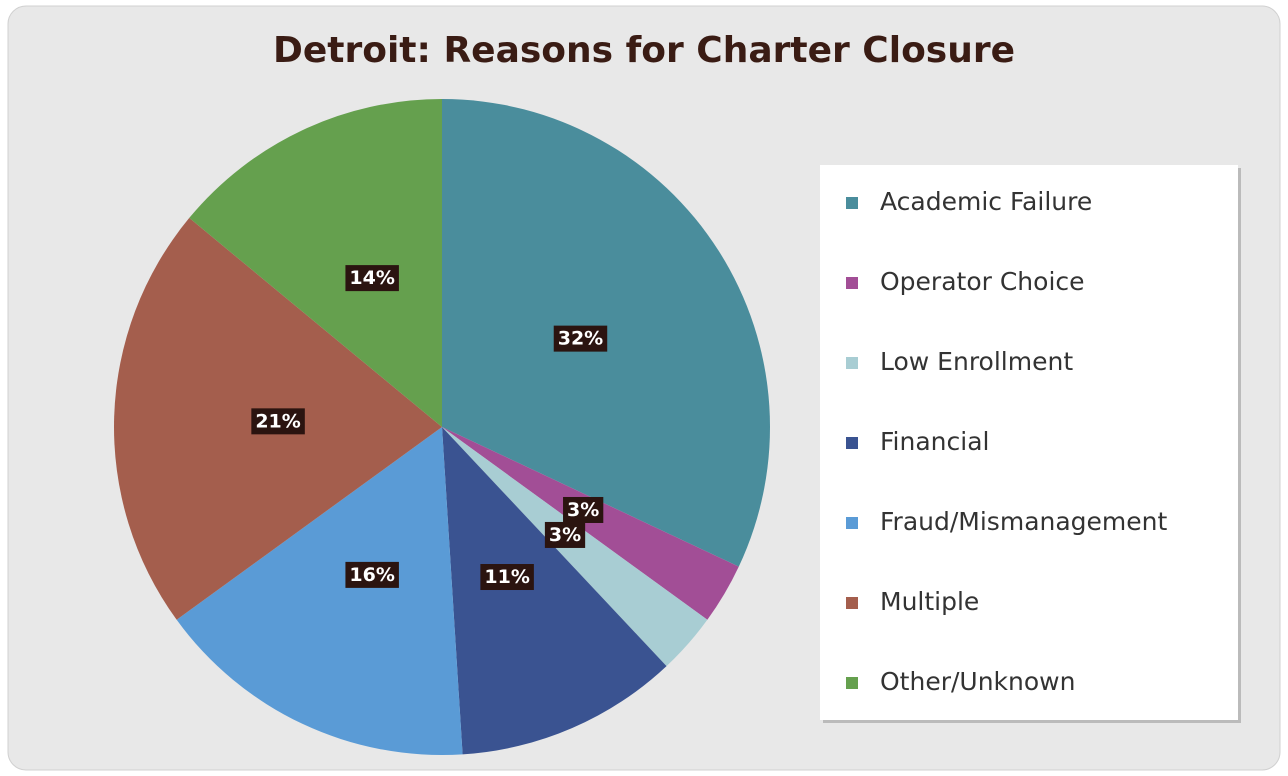 The image size is (1288, 776). I want to click on value-label: 11%, so click(506, 577).